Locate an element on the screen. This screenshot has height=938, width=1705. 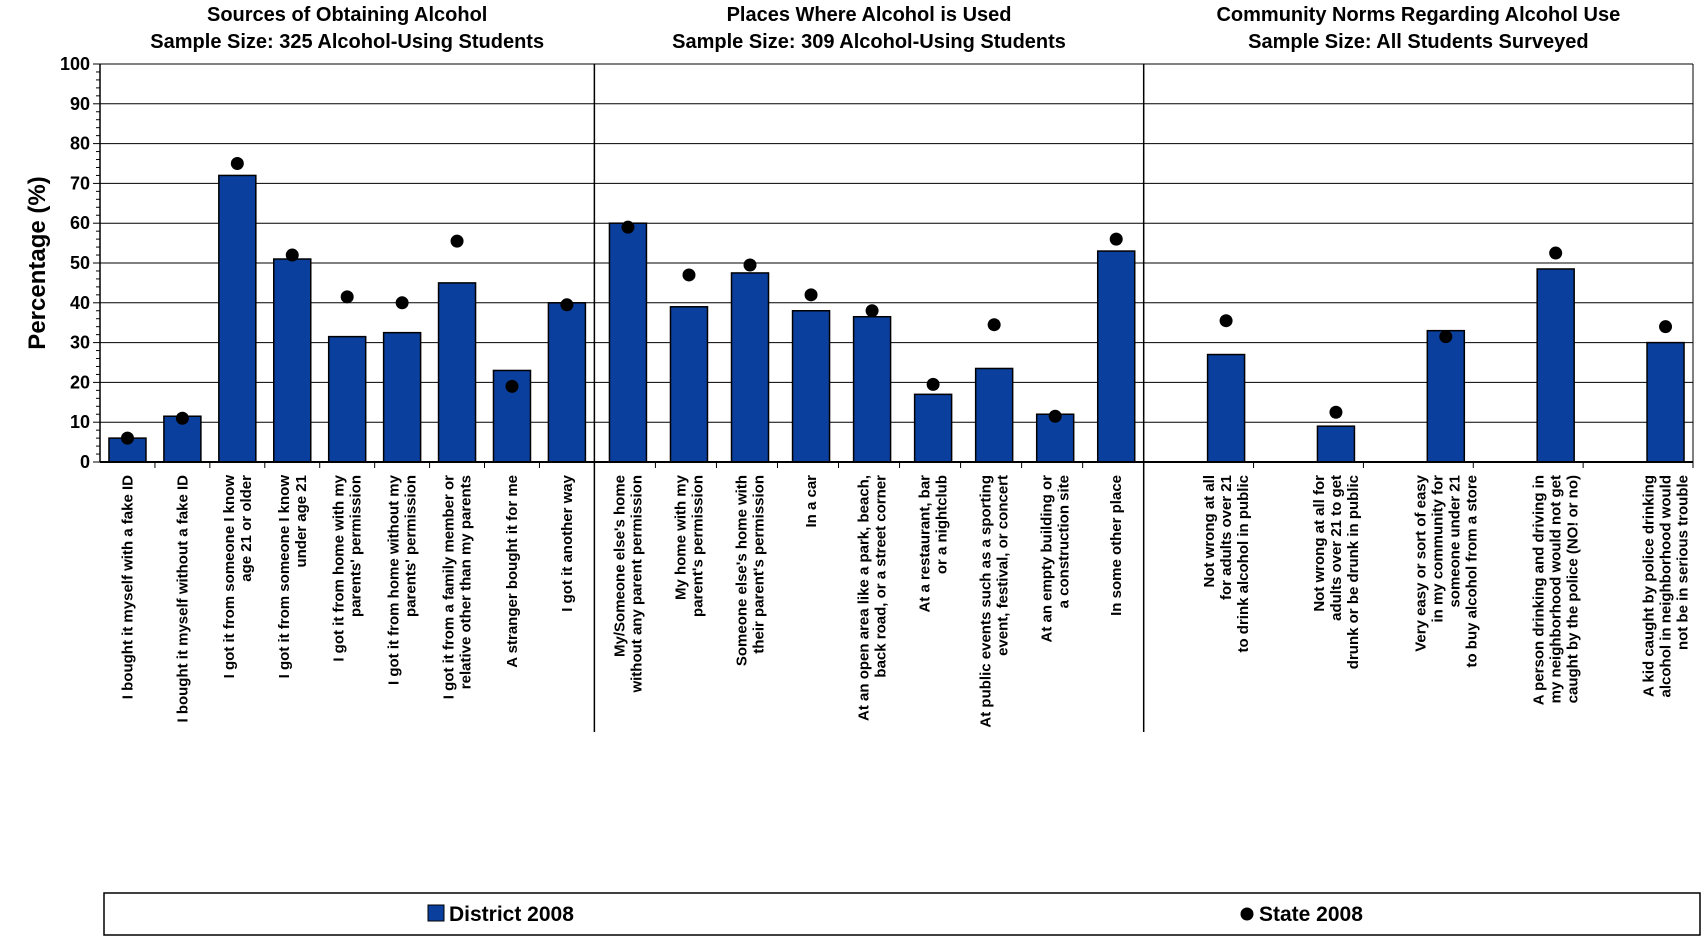
legend: District 2008 State 2008 is located at coordinates (902, 914).